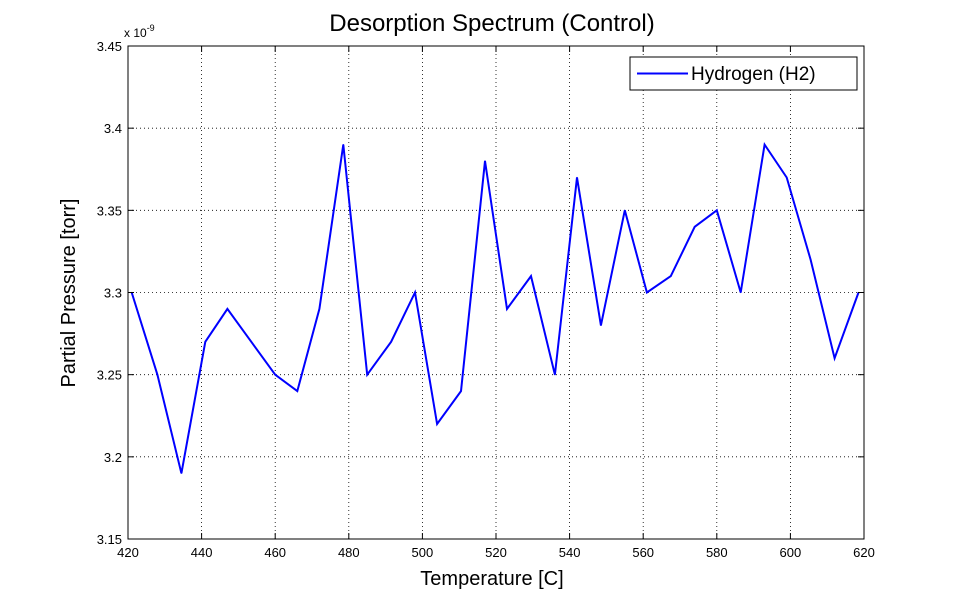 Image resolution: width=955 pixels, height=607 pixels. What do you see at coordinates (275, 552) in the screenshot?
I see `x-tick-label: 460` at bounding box center [275, 552].